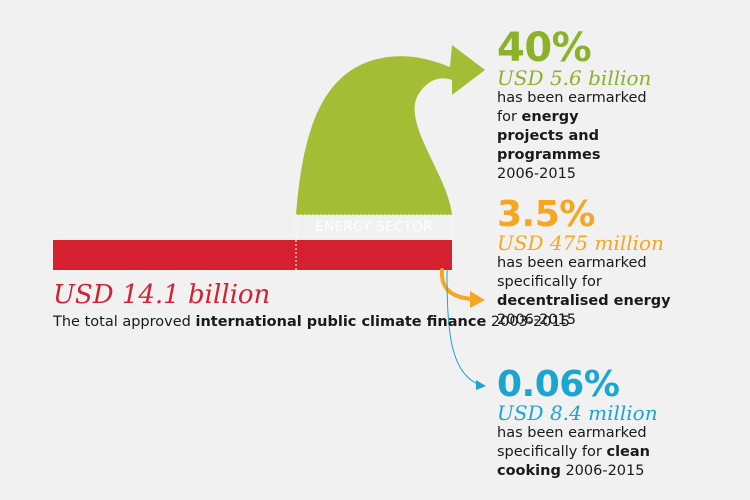 Image resolution: width=750 pixels, height=500 pixels. I want to click on decentralised-description-bold: decentralised energy, so click(584, 301).